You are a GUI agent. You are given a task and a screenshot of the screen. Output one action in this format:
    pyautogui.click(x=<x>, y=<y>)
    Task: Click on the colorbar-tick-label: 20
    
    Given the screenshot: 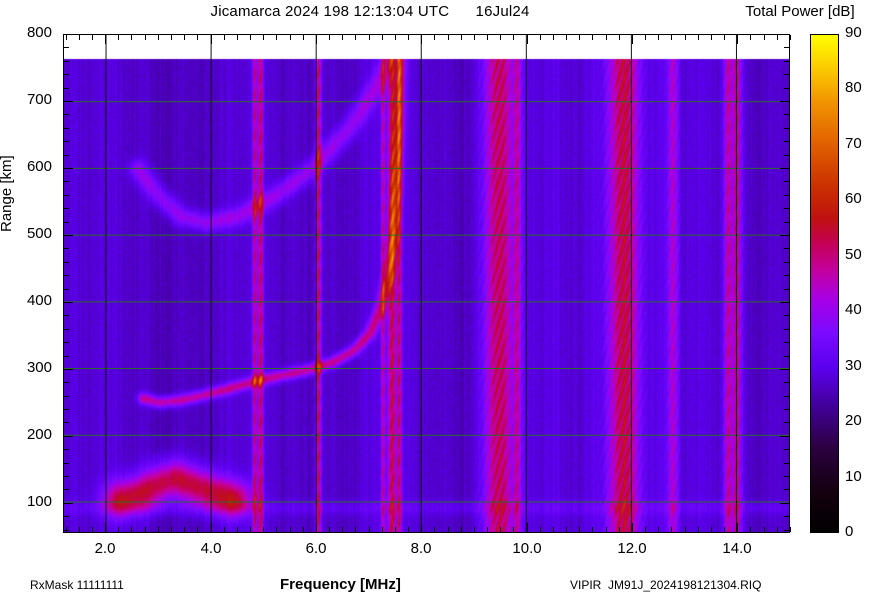 What is the action you would take?
    pyautogui.click(x=853, y=420)
    